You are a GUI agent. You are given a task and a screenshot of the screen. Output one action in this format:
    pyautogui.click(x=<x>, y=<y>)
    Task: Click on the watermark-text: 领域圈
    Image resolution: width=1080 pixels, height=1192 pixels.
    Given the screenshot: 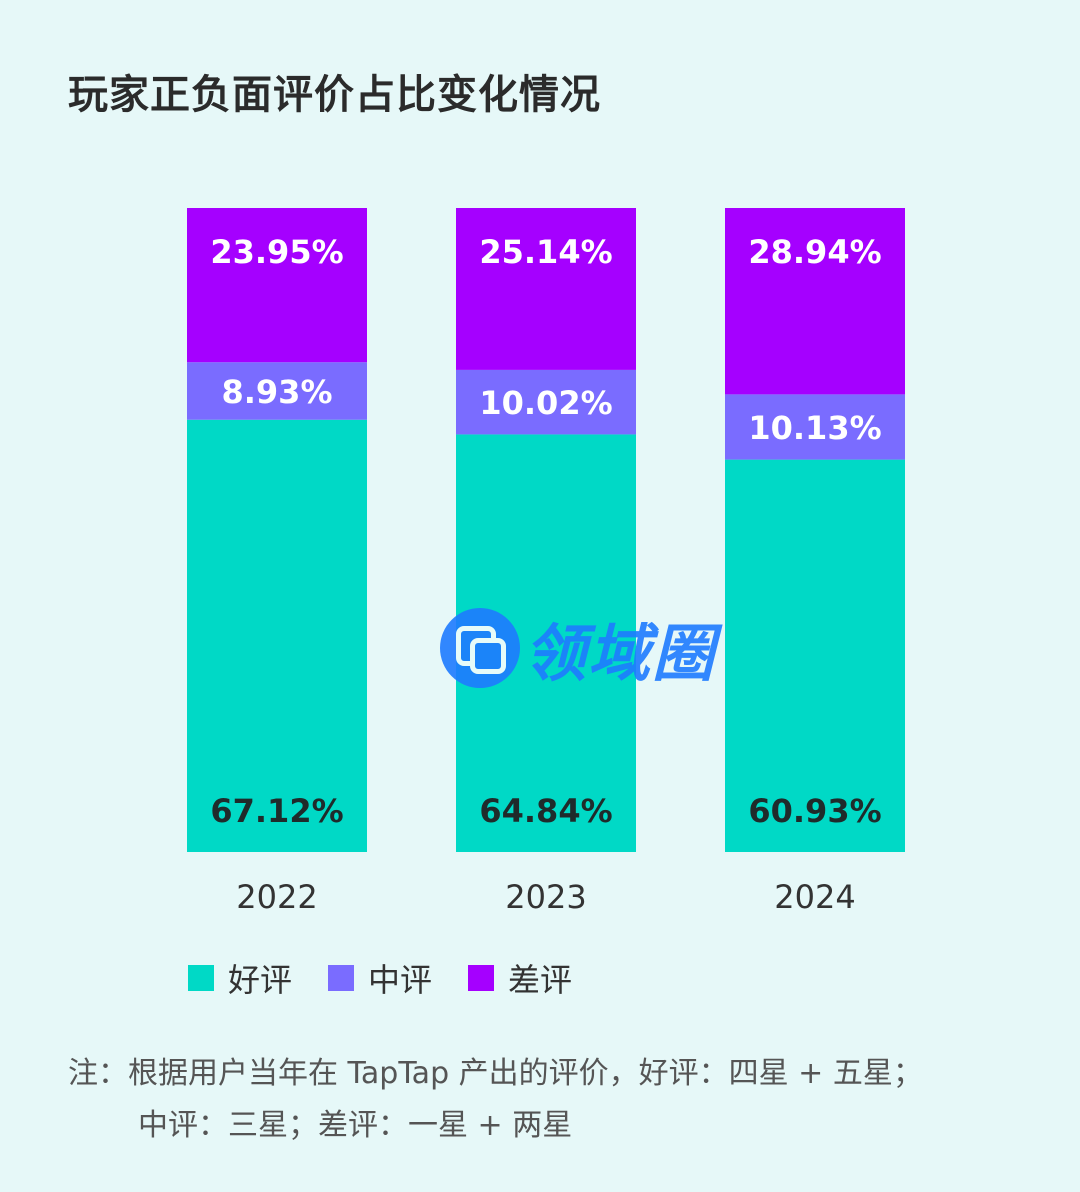 What is the action you would take?
    pyautogui.click(x=620, y=653)
    